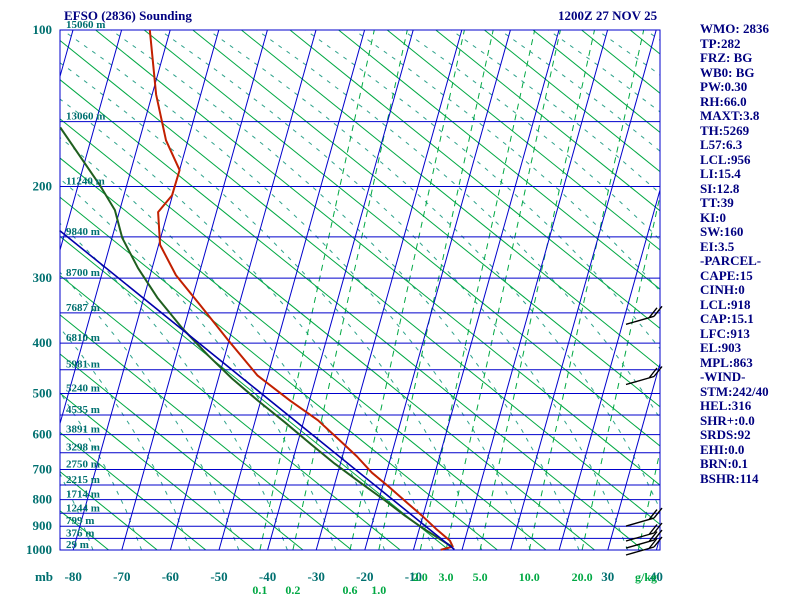  What do you see at coordinates (717, 202) in the screenshot?
I see `stats-line: TT:39` at bounding box center [717, 202].